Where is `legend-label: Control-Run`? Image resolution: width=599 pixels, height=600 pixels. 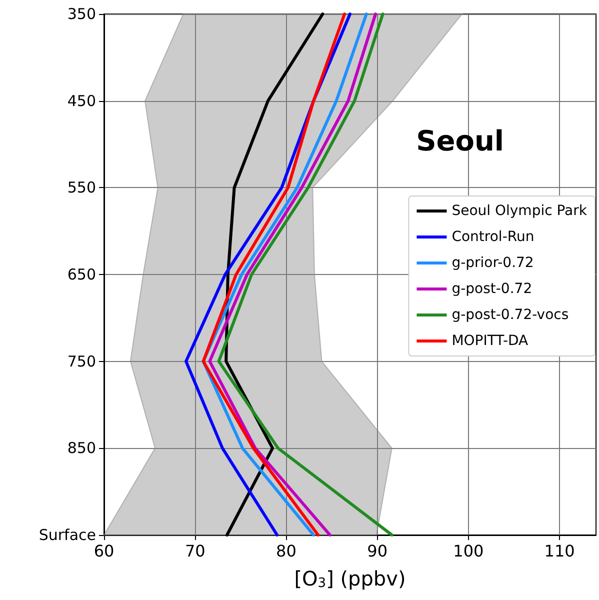 legend-label: Control-Run is located at coordinates (493, 237).